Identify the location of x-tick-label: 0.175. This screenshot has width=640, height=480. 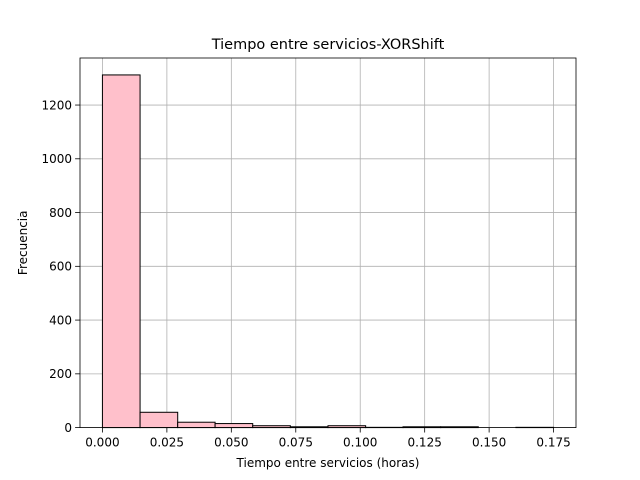
(553, 443).